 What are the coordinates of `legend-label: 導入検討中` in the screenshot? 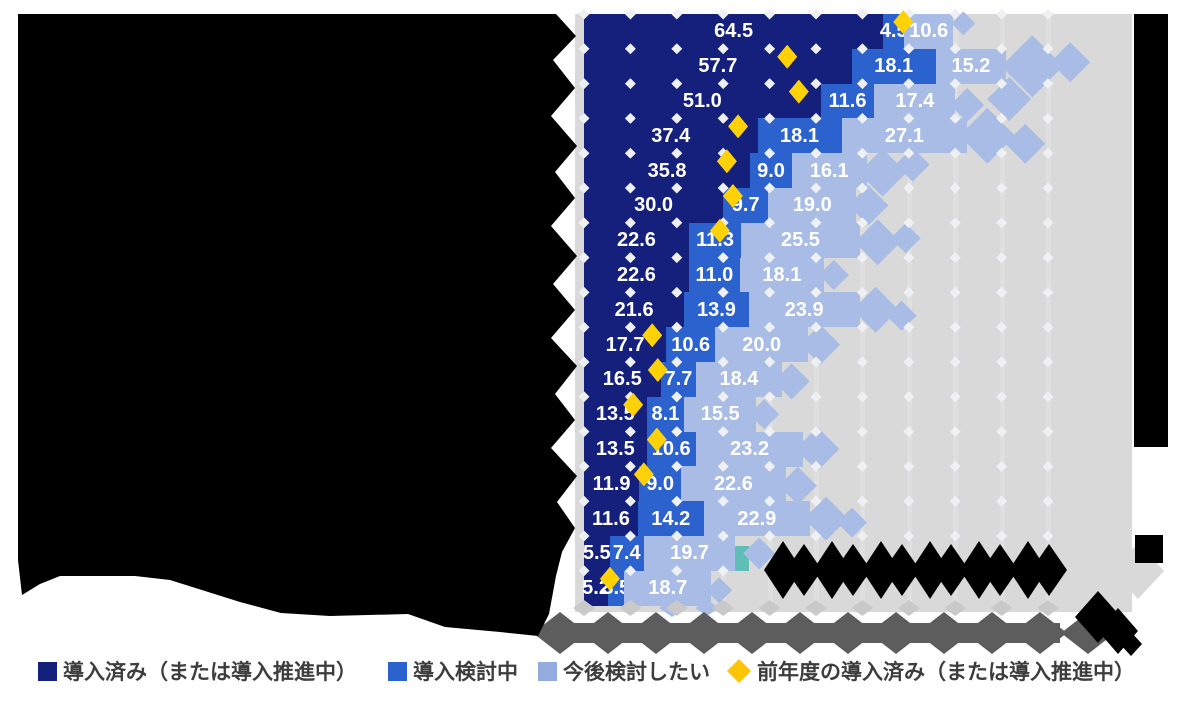 It's located at (465, 672).